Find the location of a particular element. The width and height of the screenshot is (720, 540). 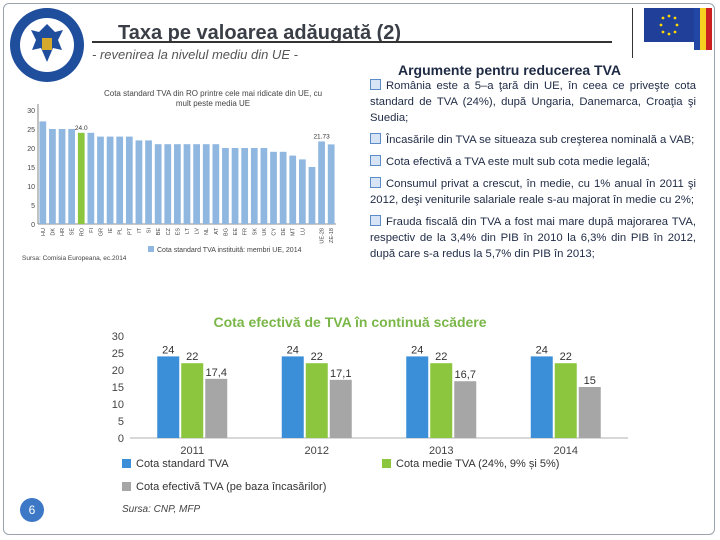

header-divider is located at coordinates (632, 33).